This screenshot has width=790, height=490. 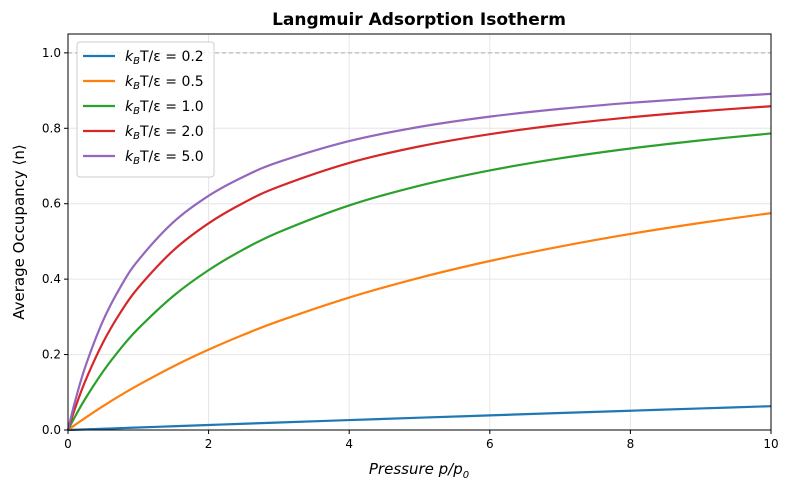 I want to click on legend-box, so click(x=145, y=109).